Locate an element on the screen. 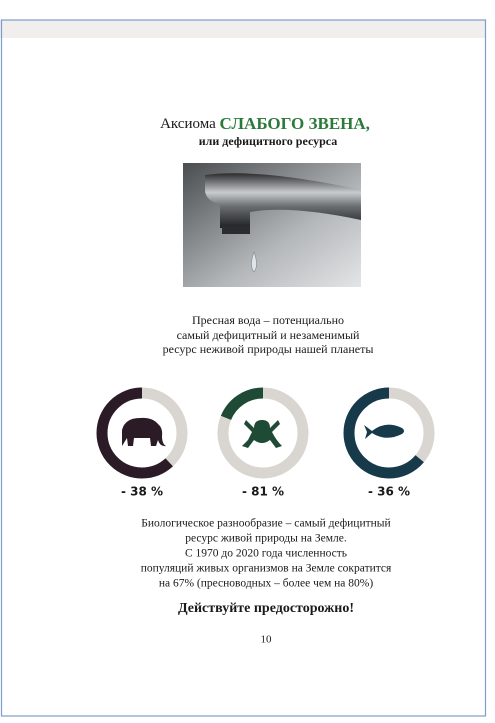 The height and width of the screenshot is (723, 495). intro-line: самый дефицитный и незаменимый is located at coordinates (268, 335).